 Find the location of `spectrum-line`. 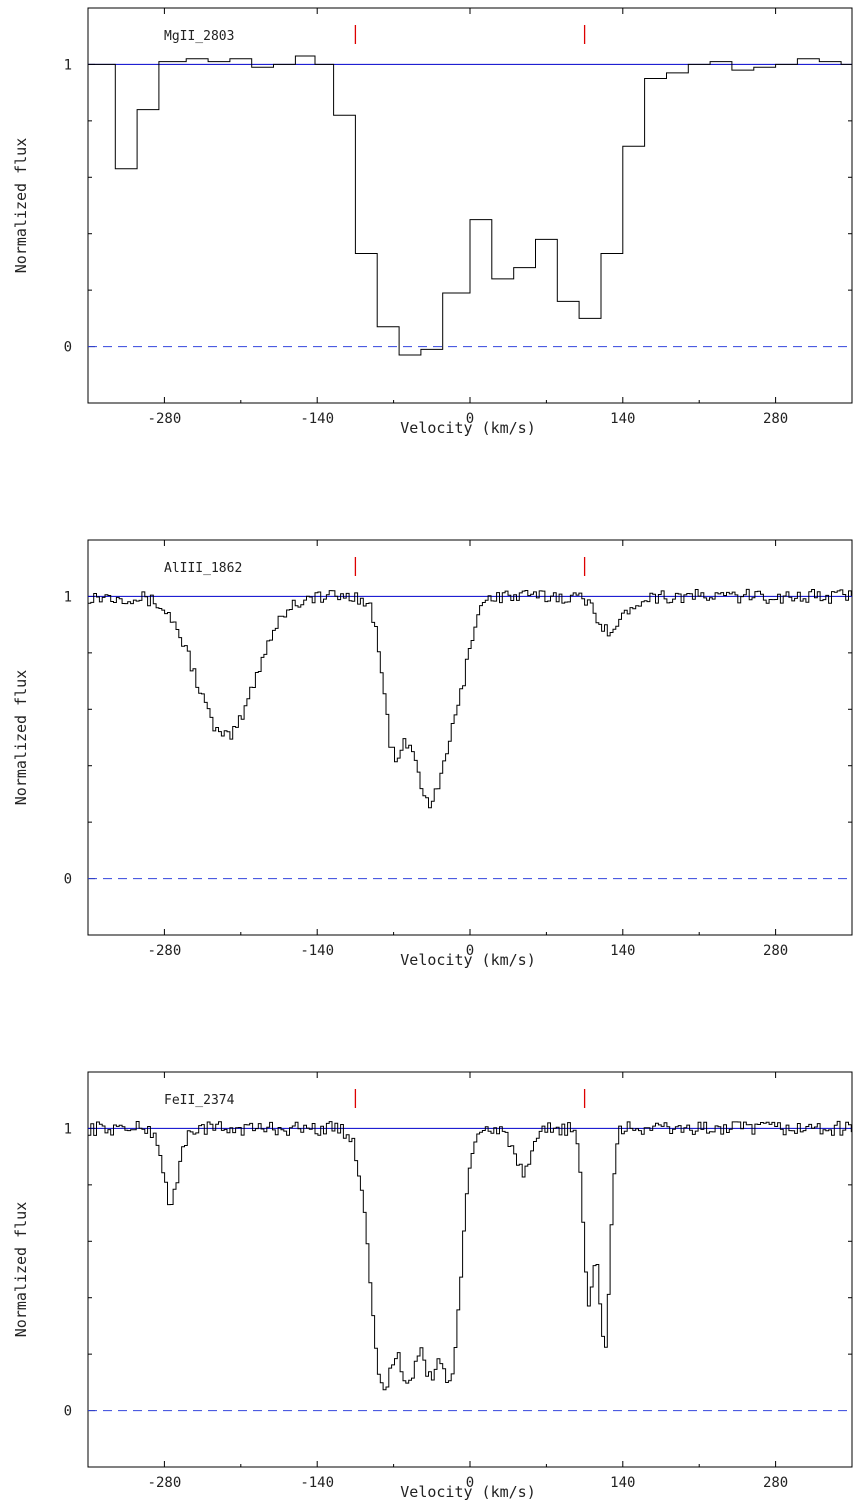

spectrum-line is located at coordinates (469, 698).